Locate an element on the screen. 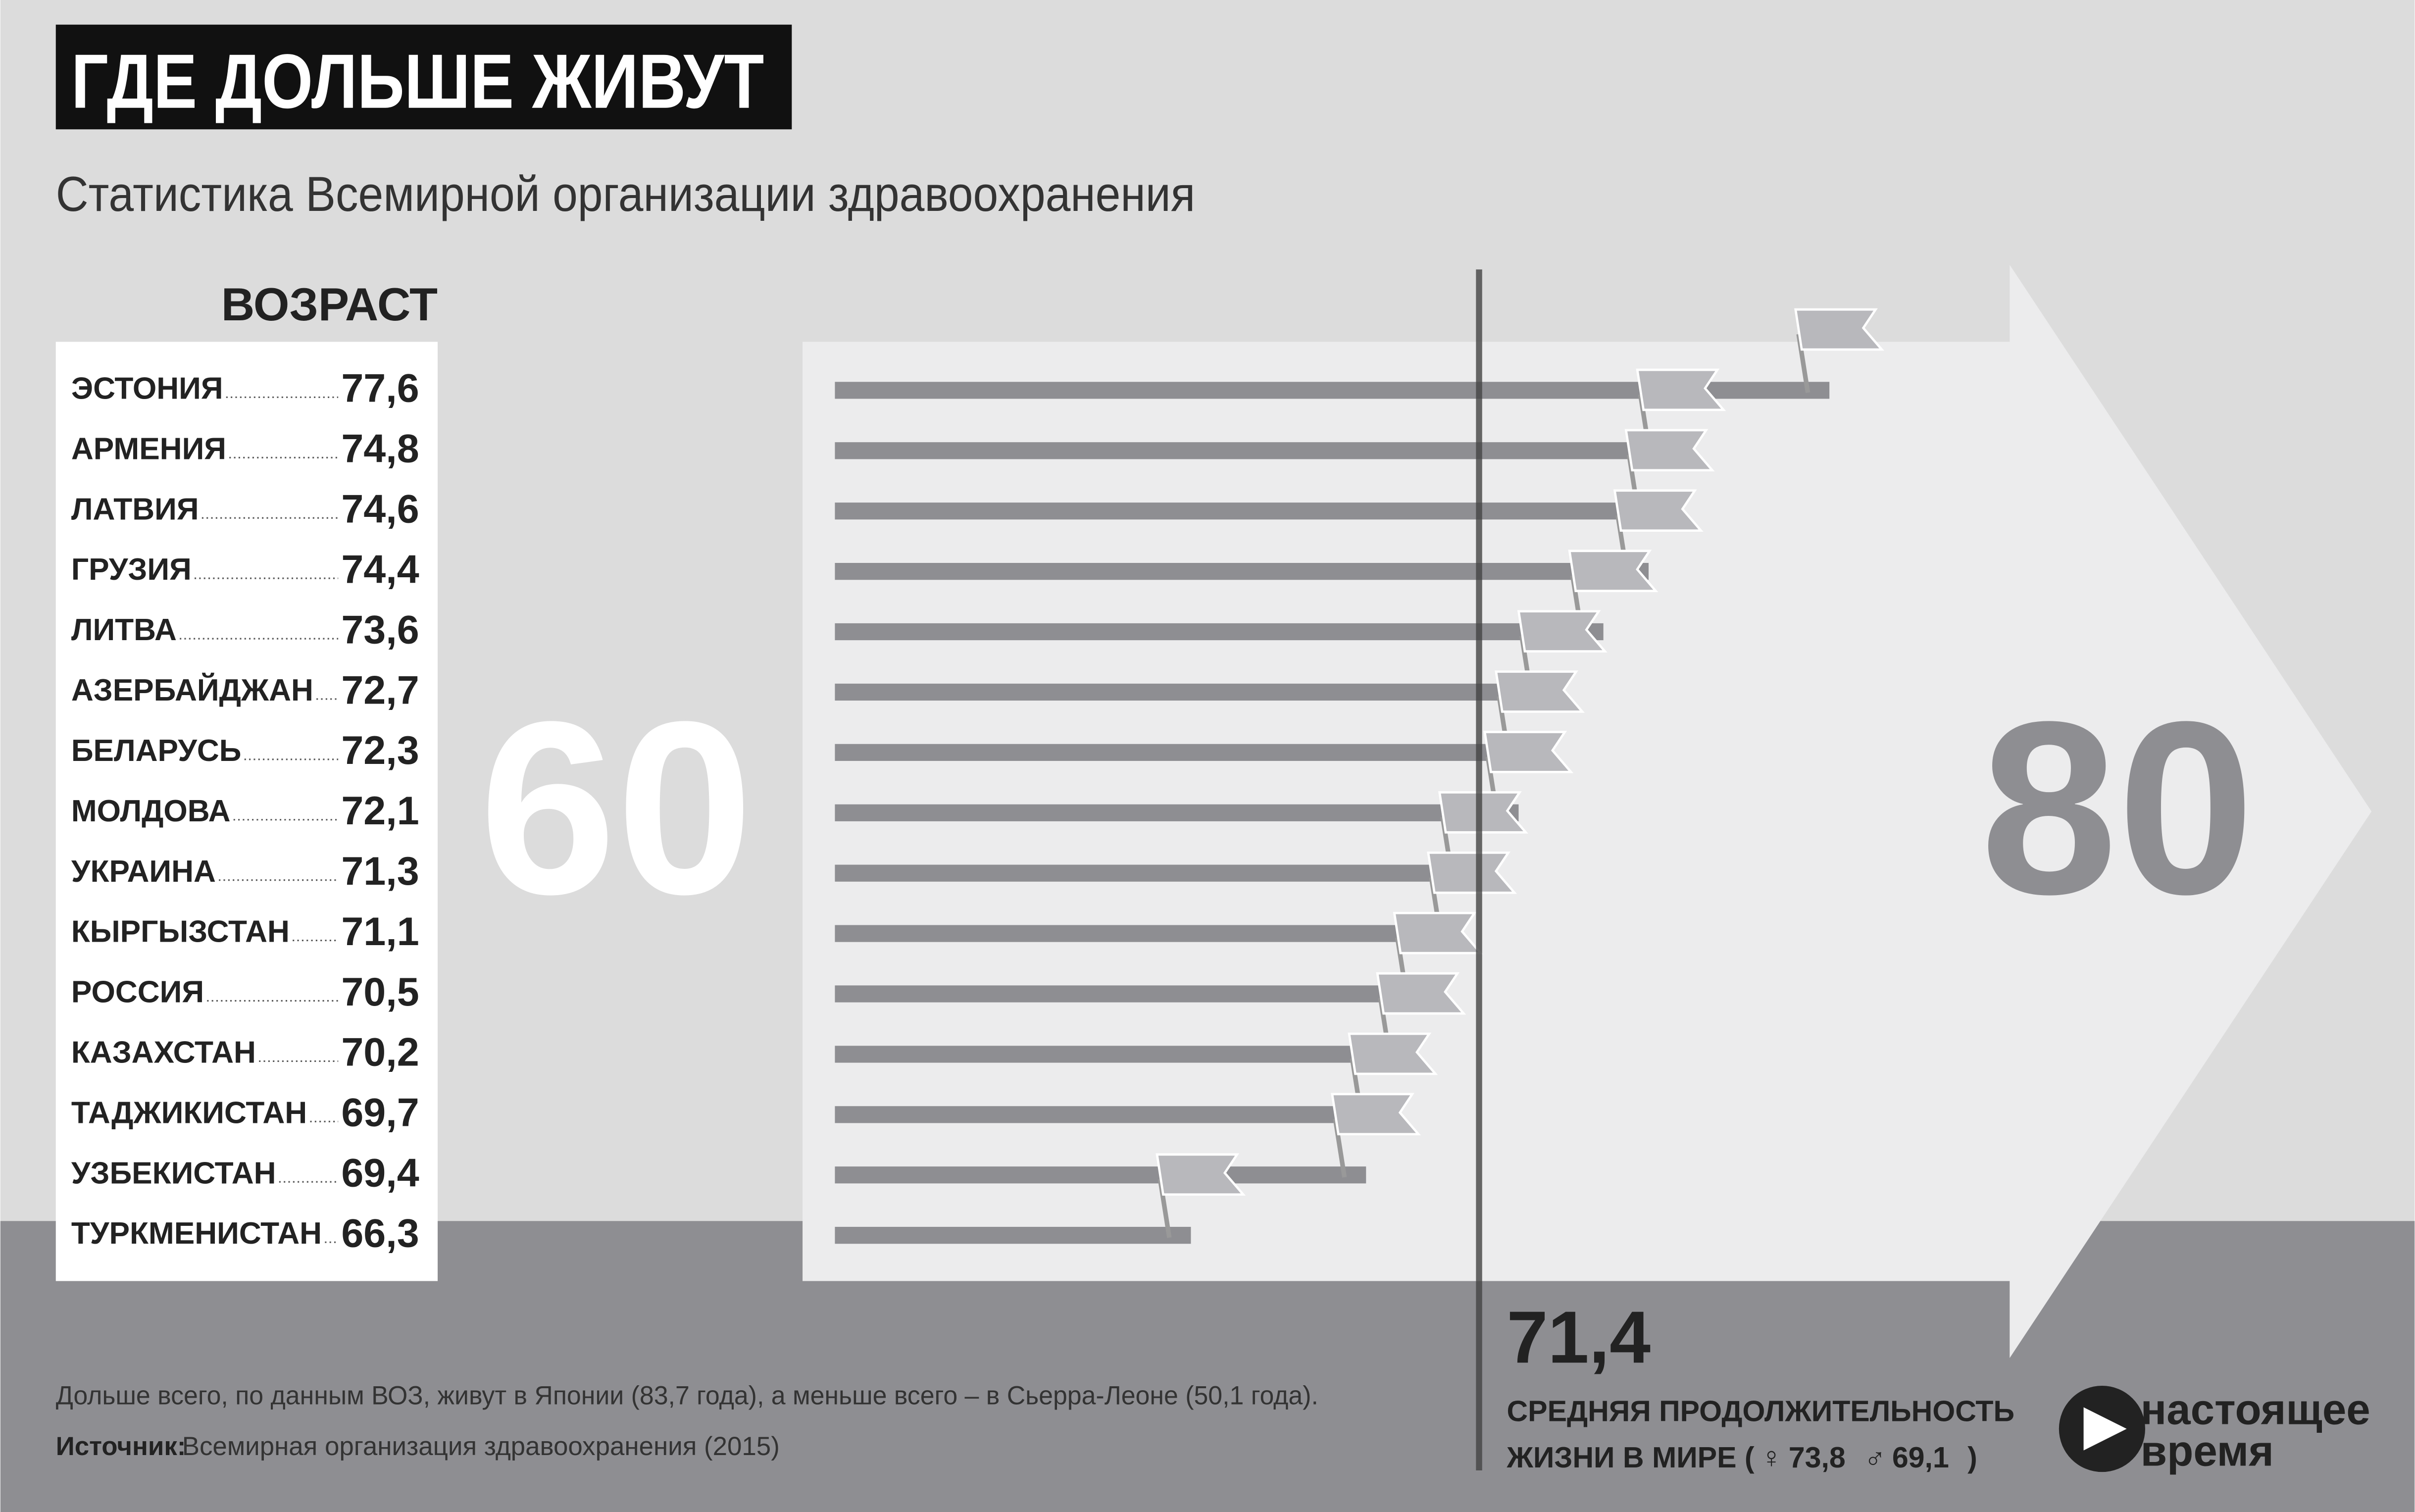  category-label: ЭСТОНИЯ is located at coordinates (147, 388).